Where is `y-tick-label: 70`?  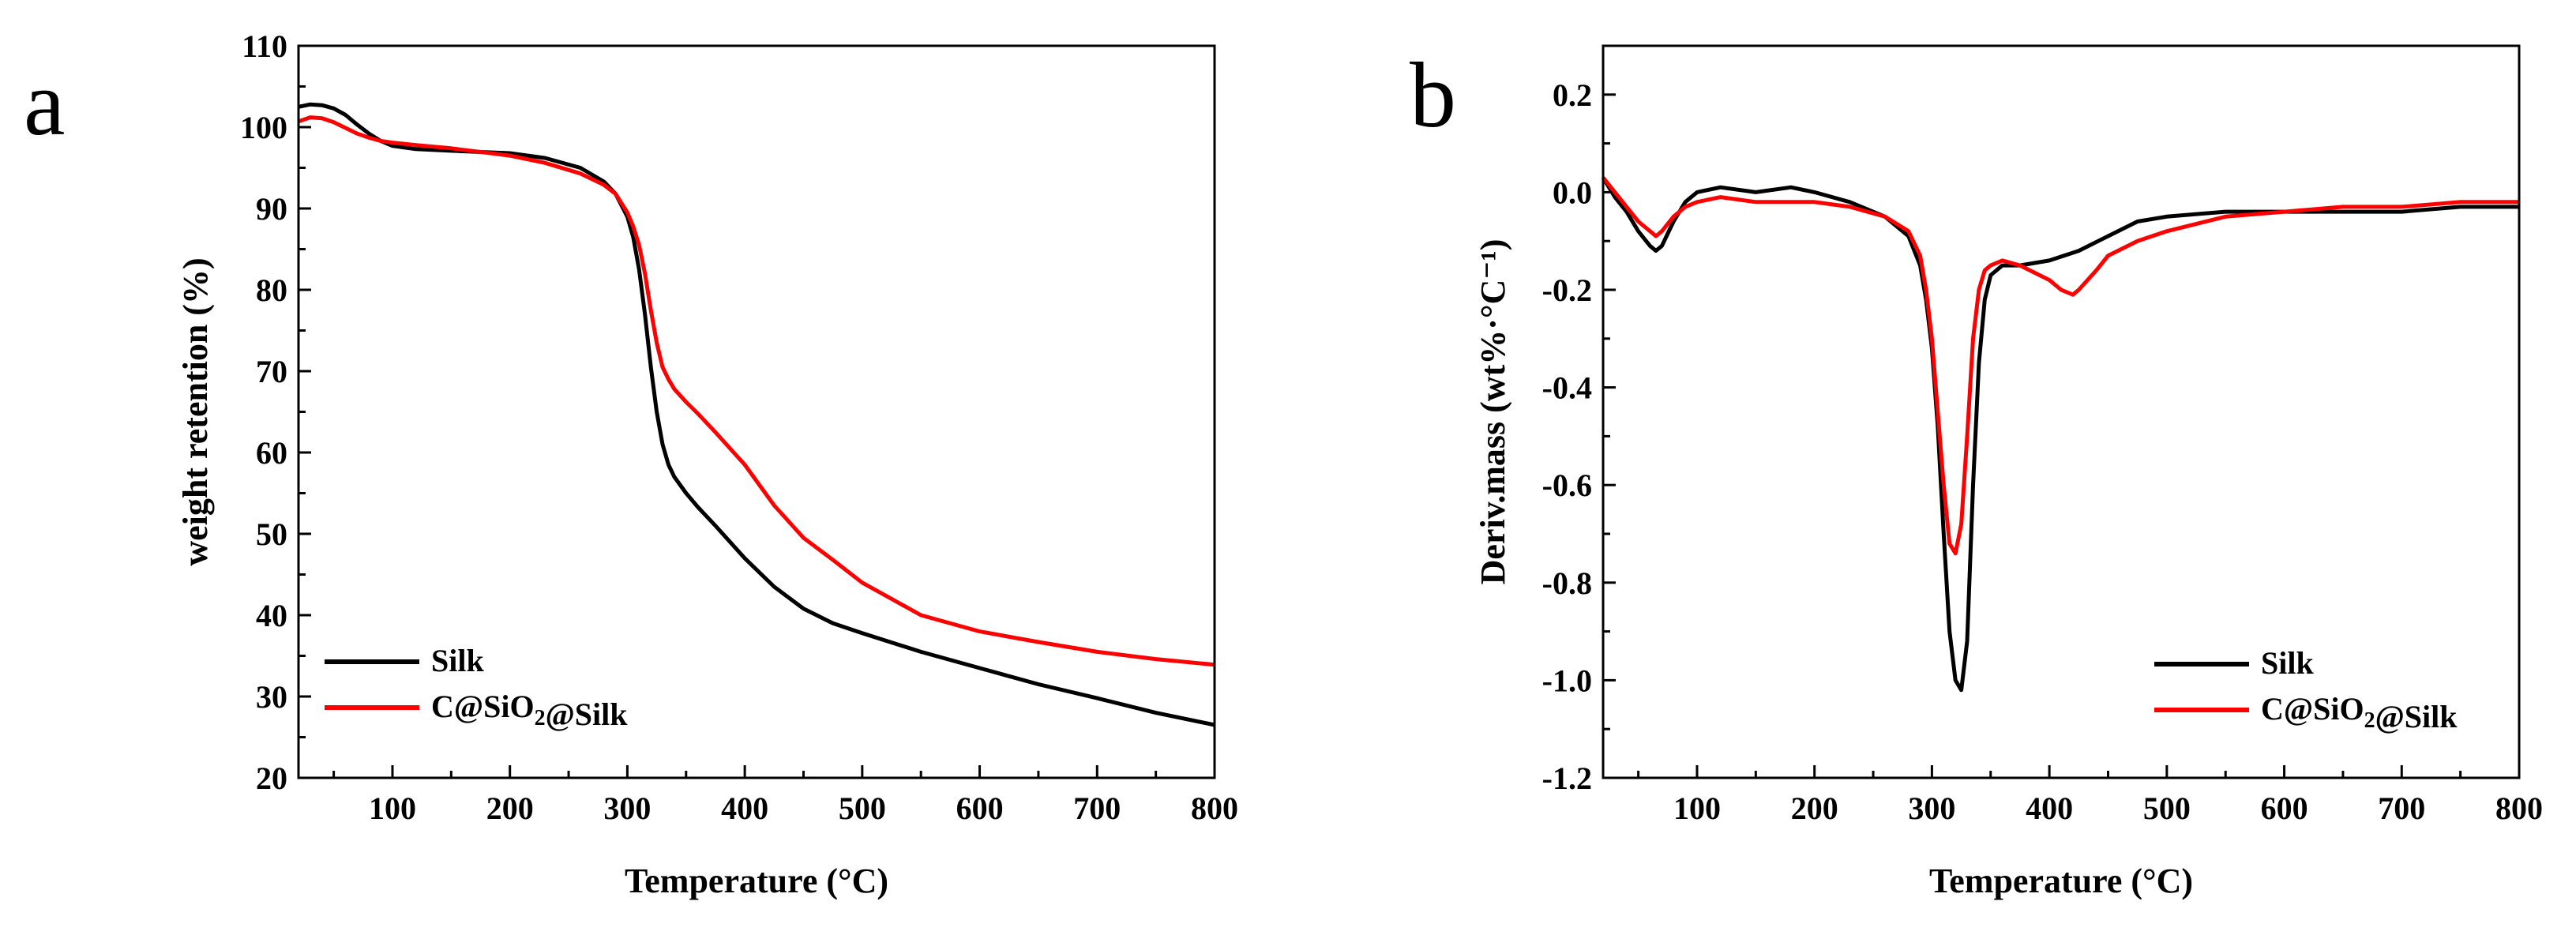 y-tick-label: 70 is located at coordinates (271, 371).